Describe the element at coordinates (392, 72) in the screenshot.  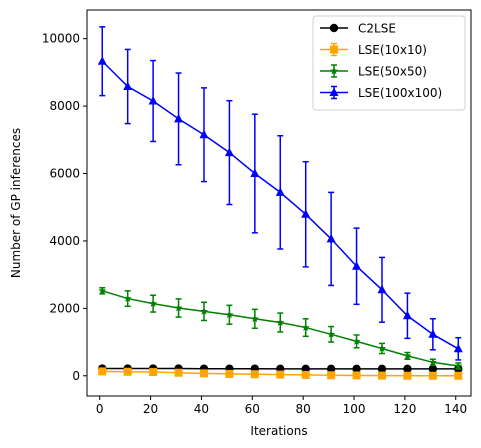
I see `legend-label: LSE(50x50)` at that location.